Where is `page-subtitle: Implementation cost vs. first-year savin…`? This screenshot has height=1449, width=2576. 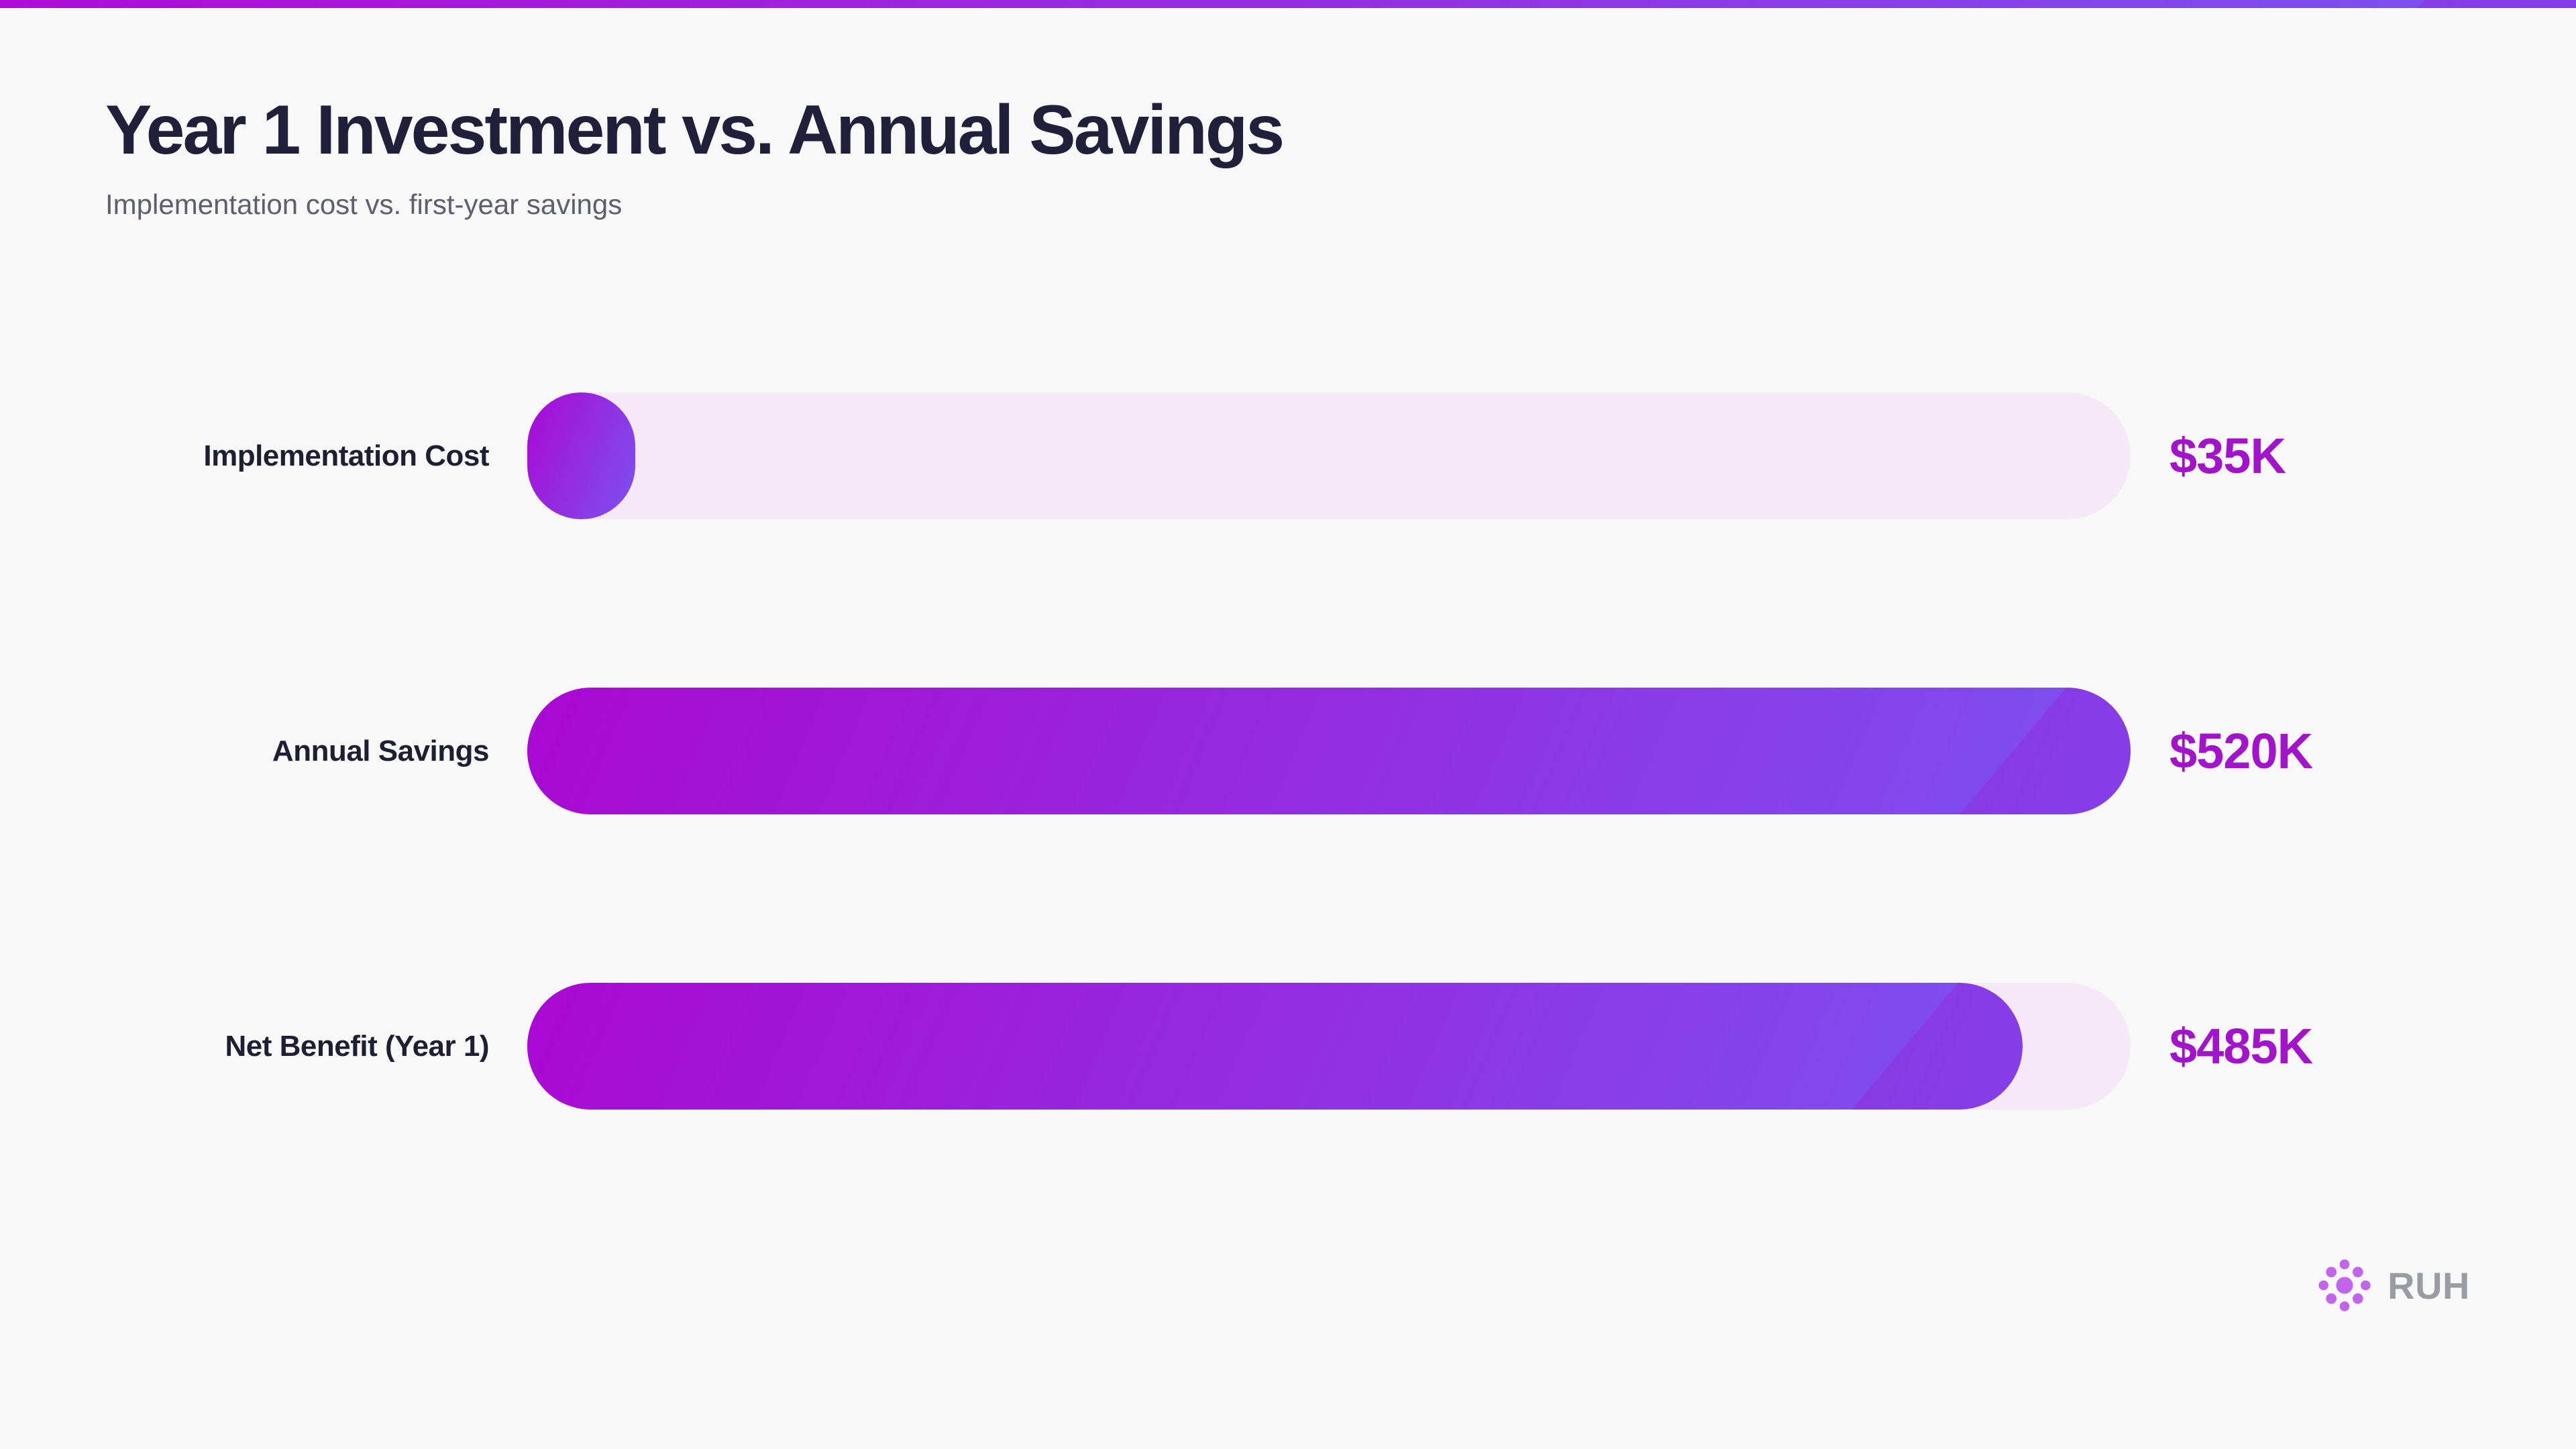
page-subtitle: Implementation cost vs. first-year savin… is located at coordinates (364, 205).